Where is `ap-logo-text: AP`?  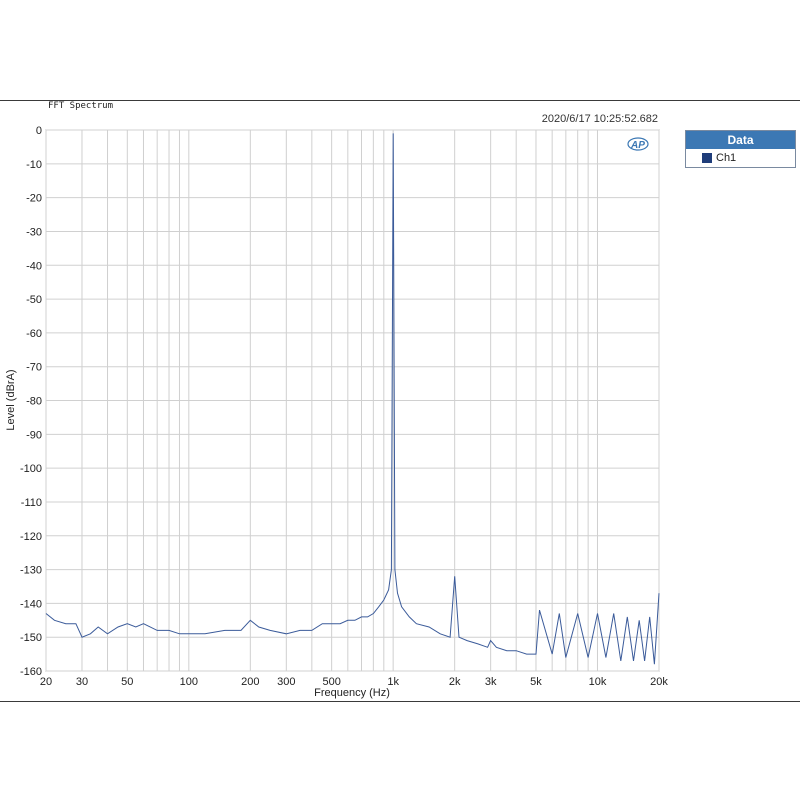 ap-logo-text: AP is located at coordinates (637, 145).